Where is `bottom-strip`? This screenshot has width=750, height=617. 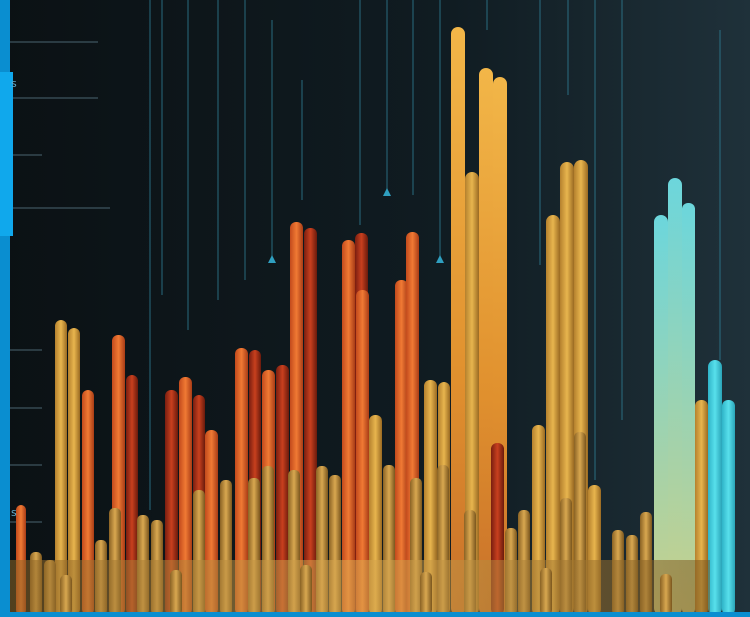
bottom-strip is located at coordinates (375, 614).